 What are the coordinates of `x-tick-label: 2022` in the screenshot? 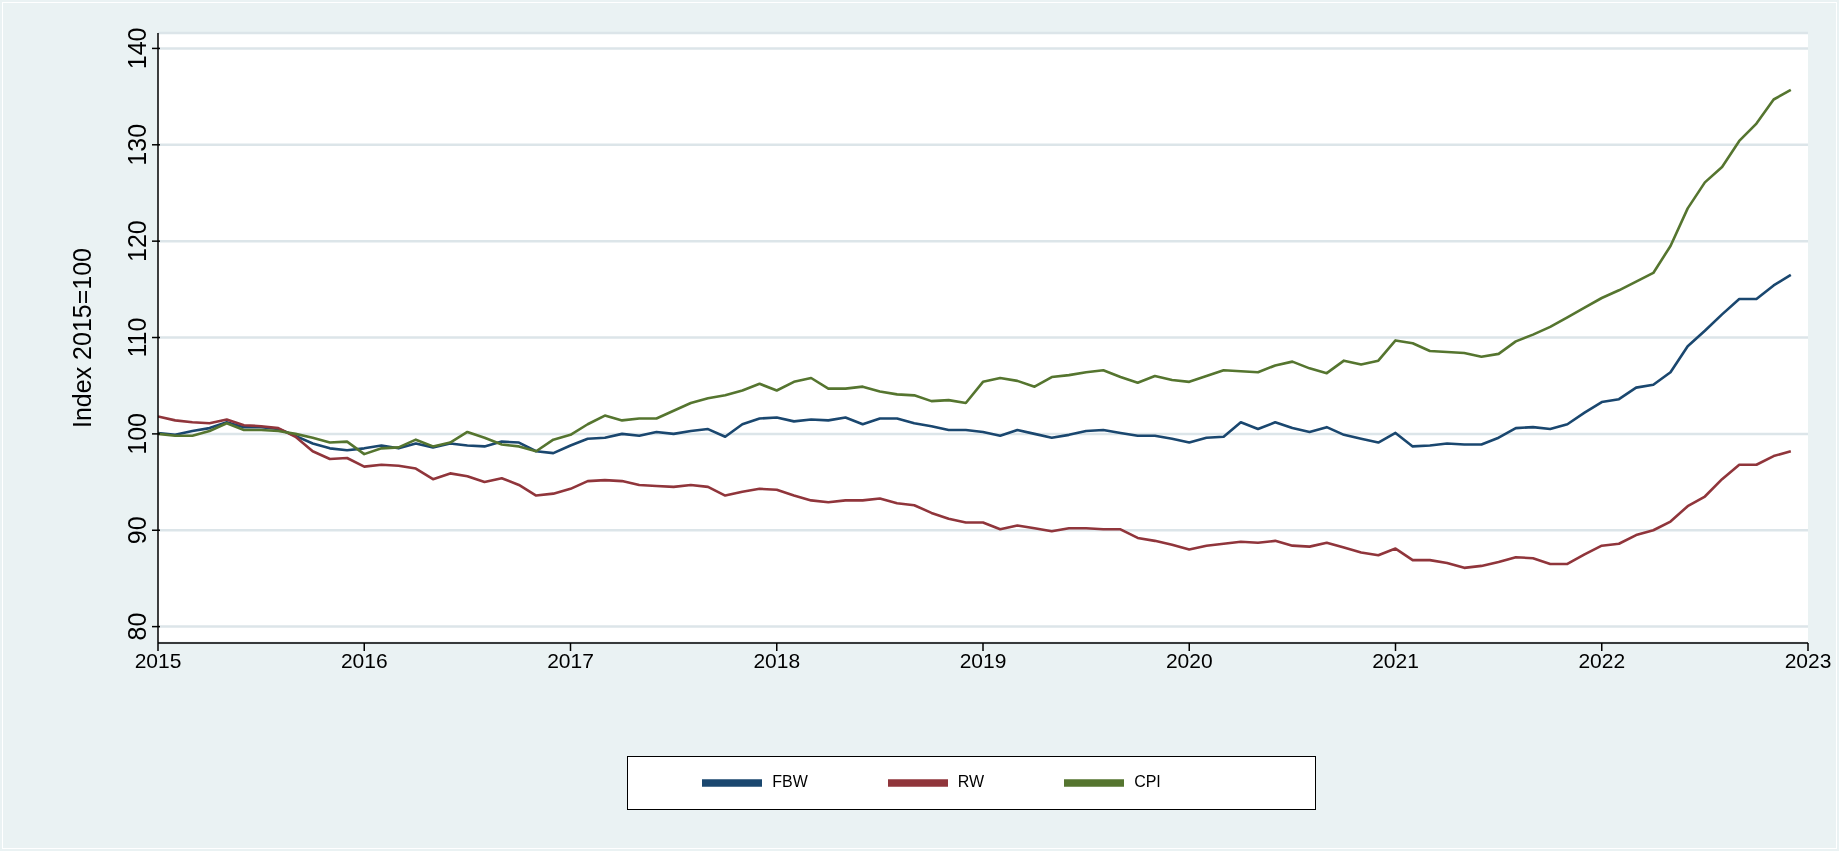 It's located at (1602, 660).